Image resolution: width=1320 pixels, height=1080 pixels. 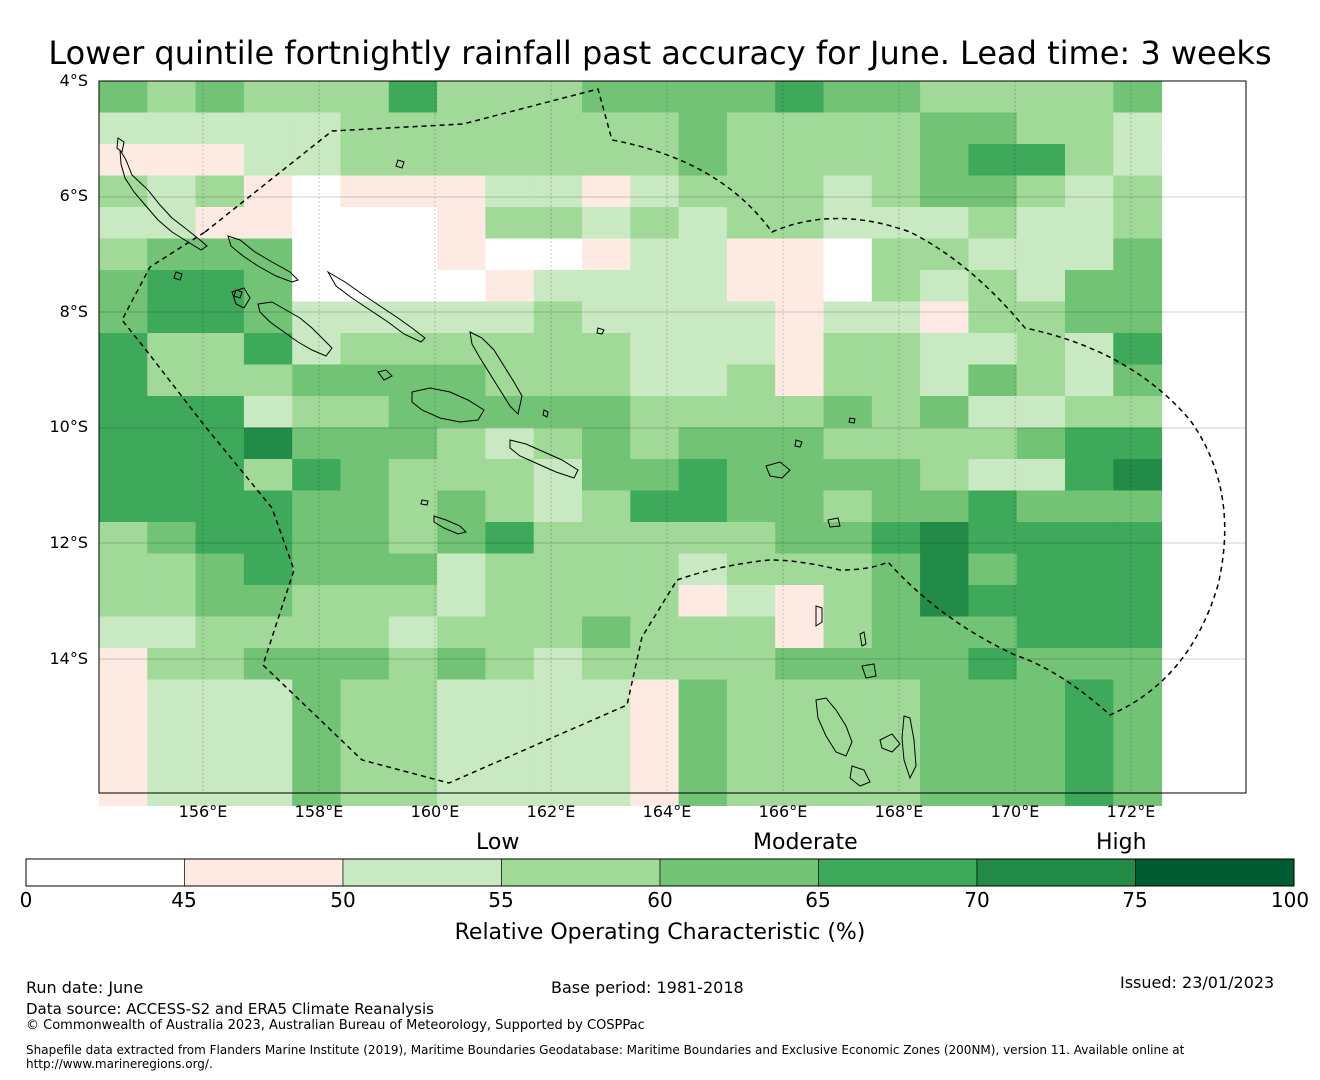 What do you see at coordinates (178, 276) in the screenshot?
I see `islet-feni` at bounding box center [178, 276].